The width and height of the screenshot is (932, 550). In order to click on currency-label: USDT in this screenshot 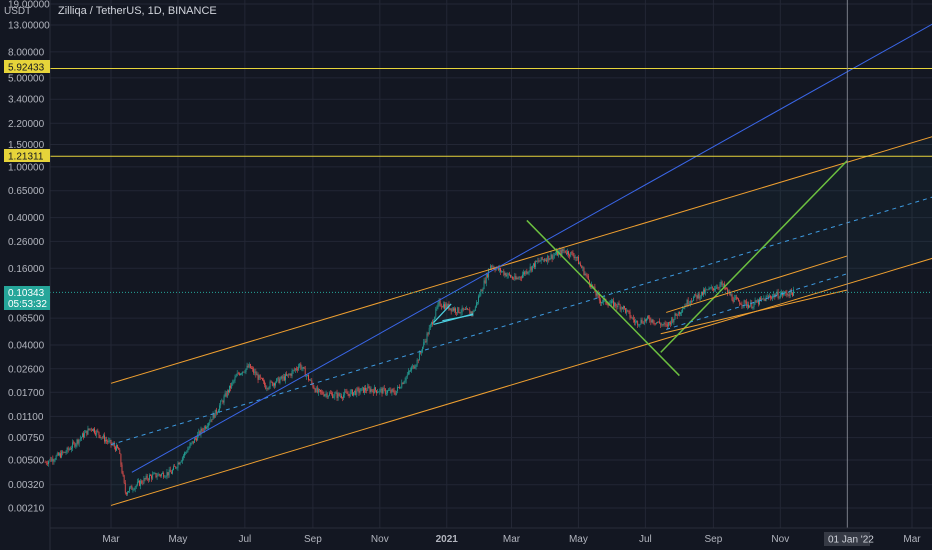, I will do `click(17, 11)`.